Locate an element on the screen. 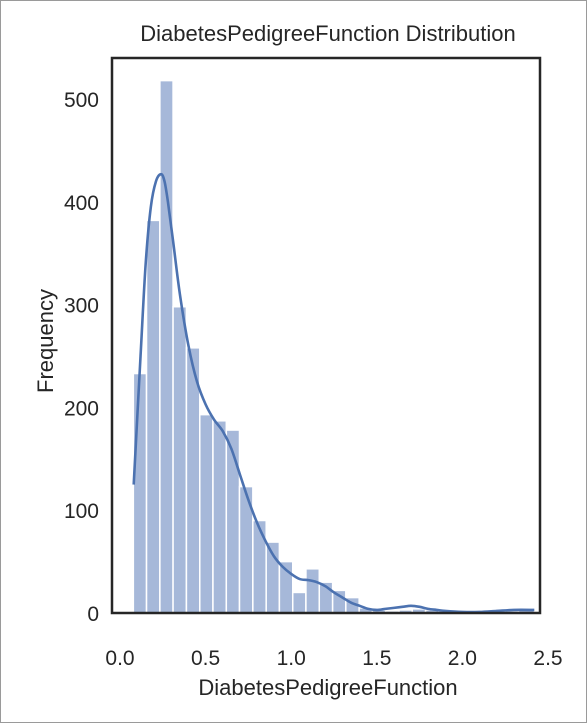  y-tick-label: 200 is located at coordinates (81, 408).